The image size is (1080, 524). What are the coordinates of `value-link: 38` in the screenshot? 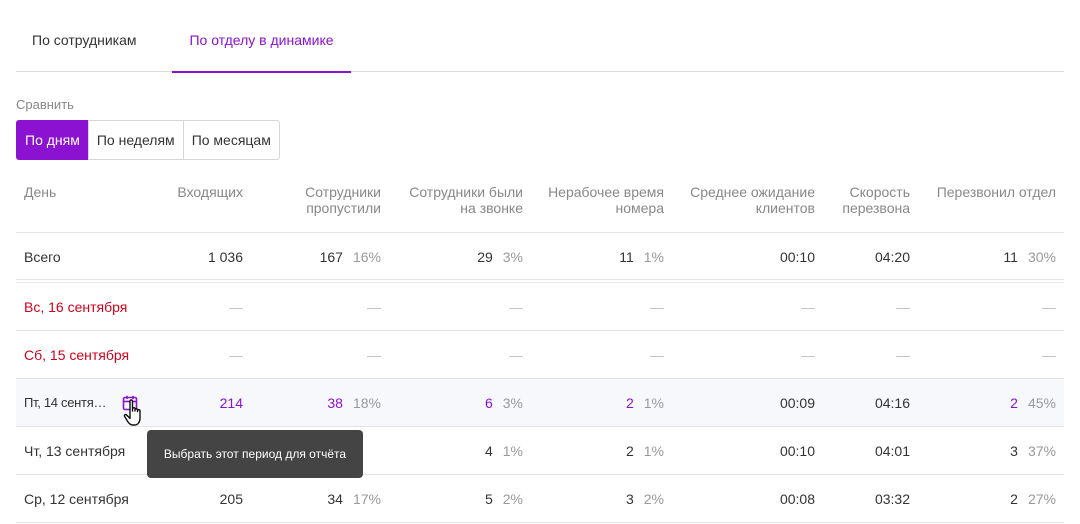 It's located at (335, 403).